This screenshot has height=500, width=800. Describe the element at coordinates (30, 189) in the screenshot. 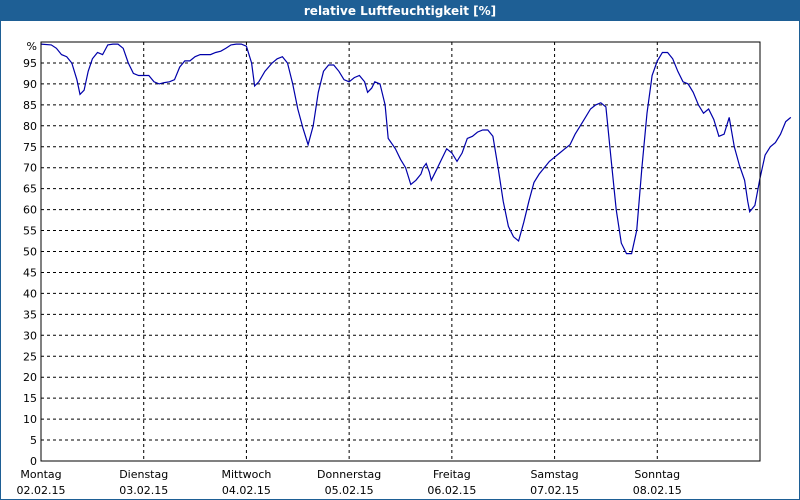

I see `y-tick-label: 65` at that location.